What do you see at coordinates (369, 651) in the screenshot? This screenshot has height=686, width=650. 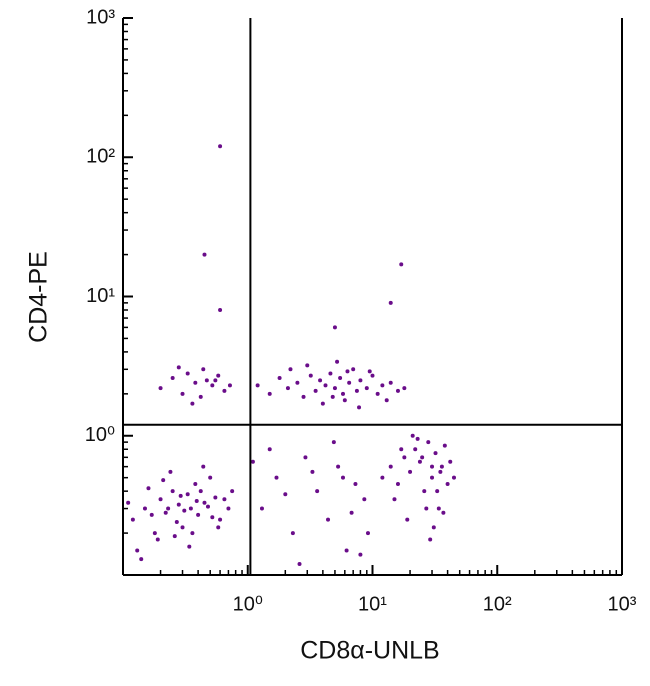 I see `x-axis-label: CD8α-UNLB` at bounding box center [369, 651].